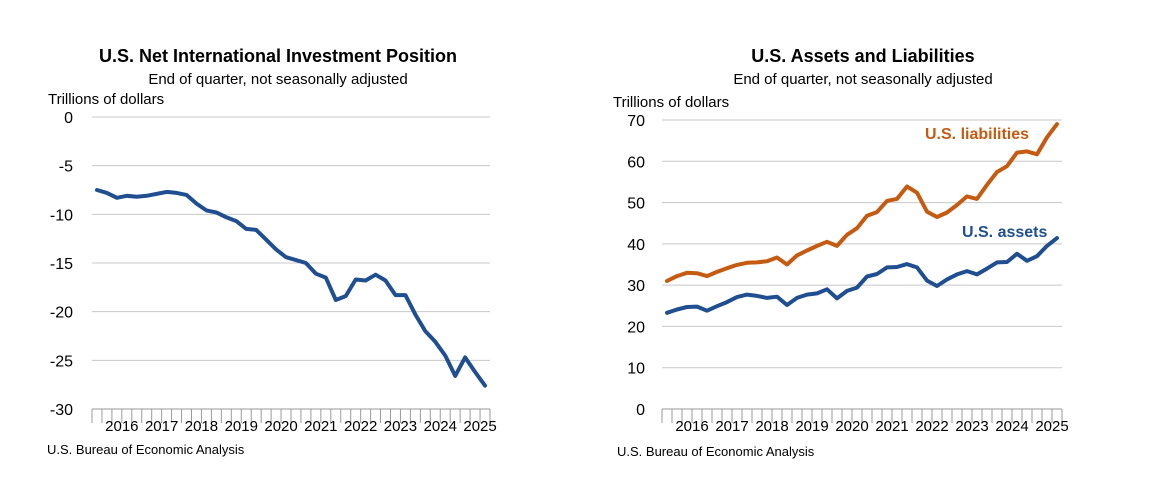 The width and height of the screenshot is (1152, 486). I want to click on y-tick-label: -30, so click(61, 410).